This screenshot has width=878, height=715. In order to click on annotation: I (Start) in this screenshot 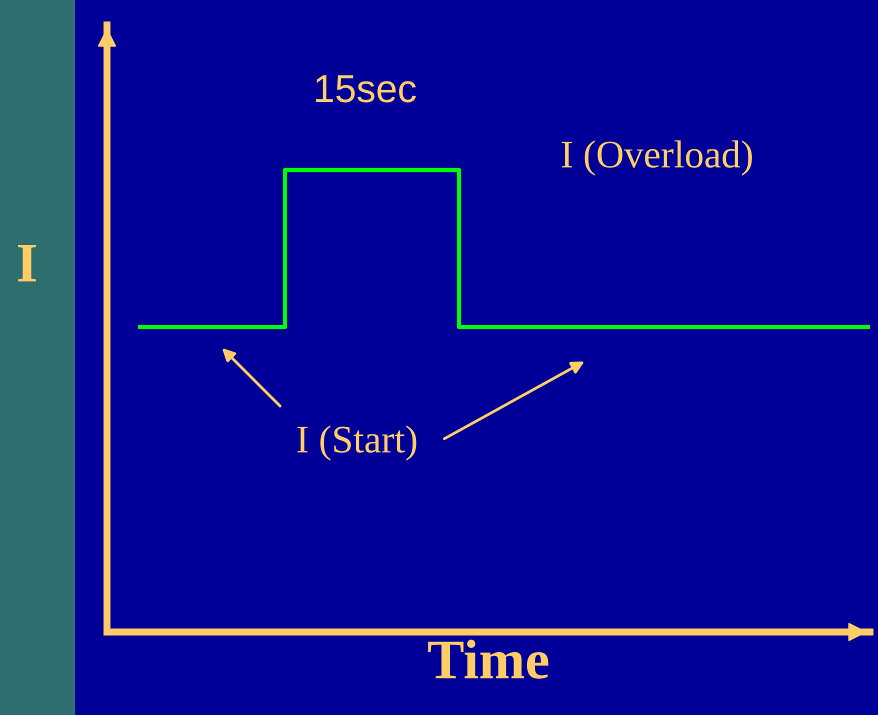, I will do `click(356, 443)`.